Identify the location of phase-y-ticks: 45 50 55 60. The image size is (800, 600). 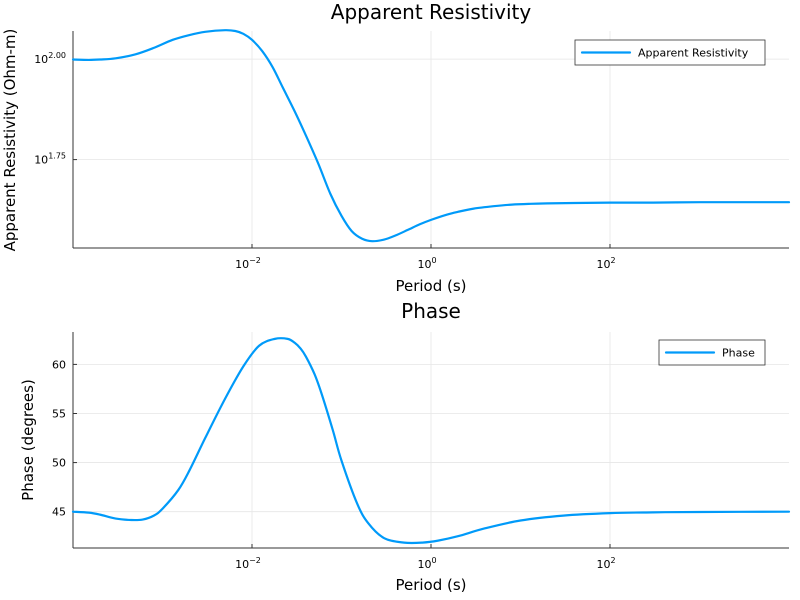
(64, 438).